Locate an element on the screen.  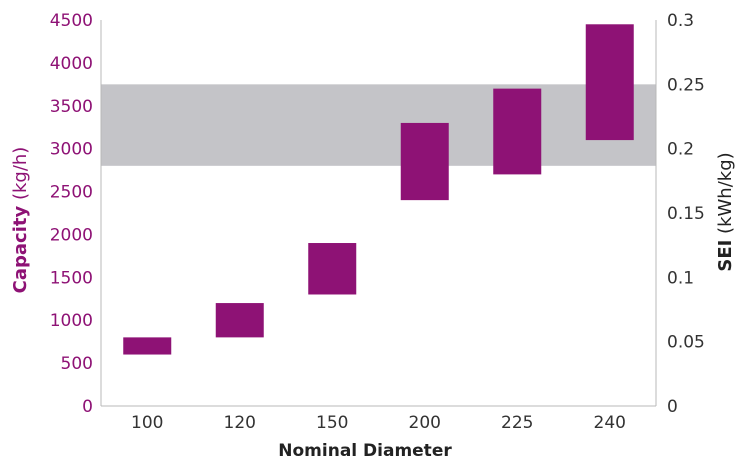
y-tick-label: 500 is located at coordinates (77, 364).